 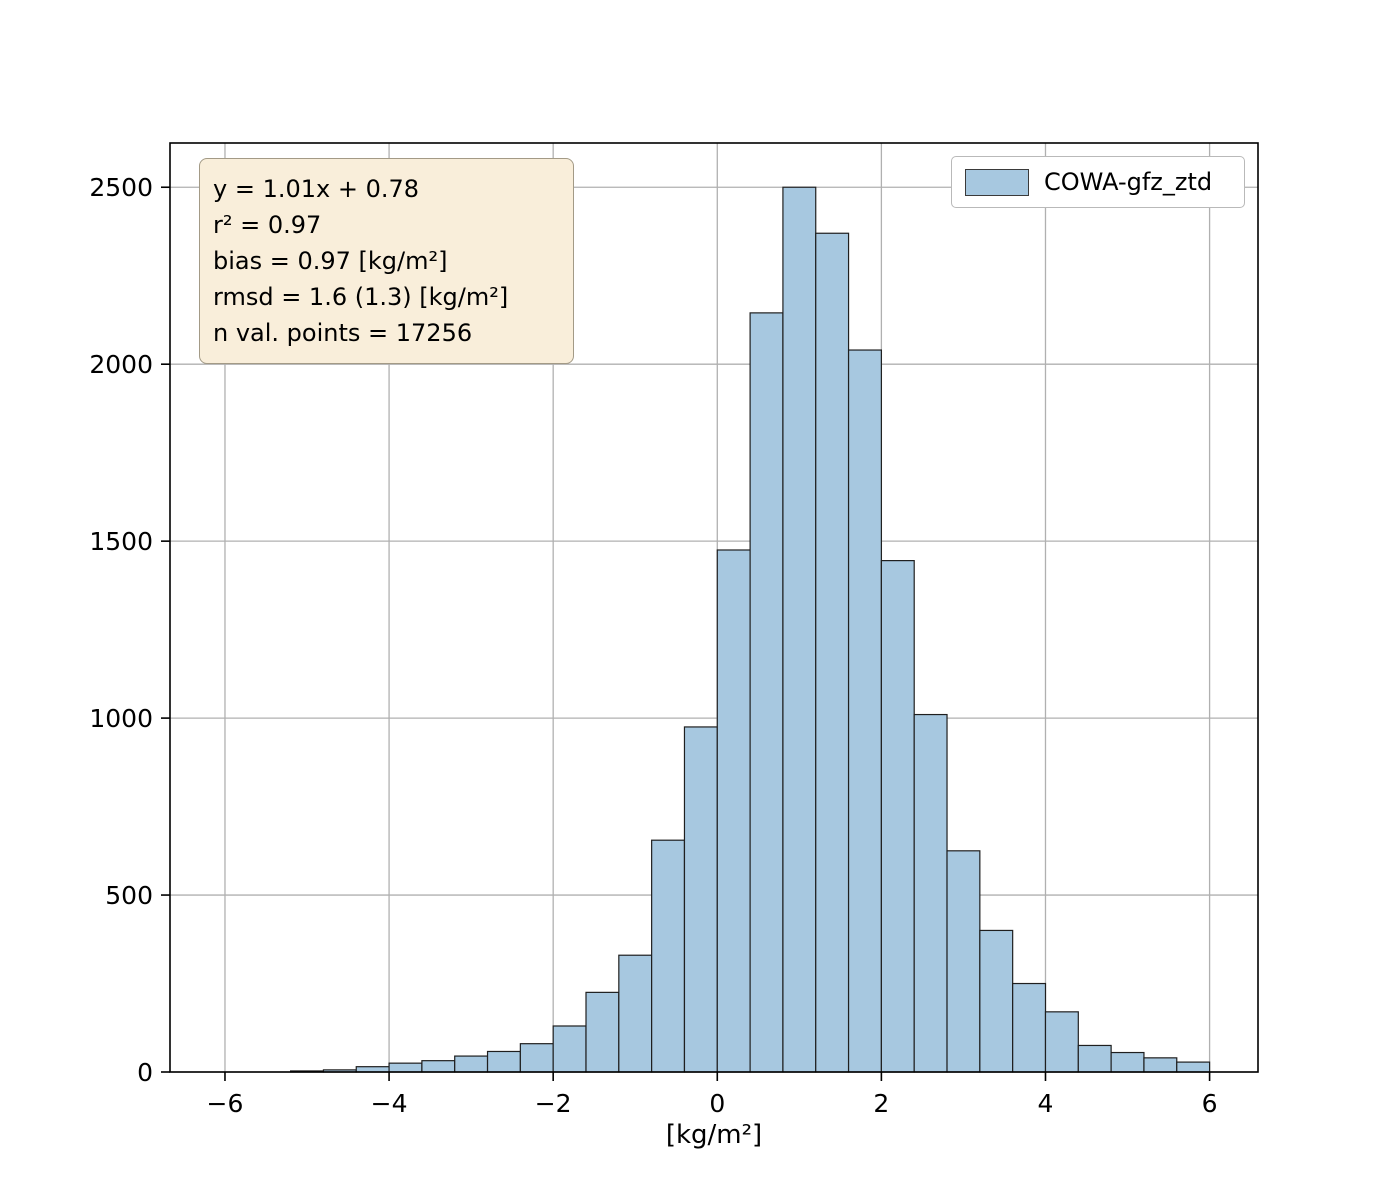 I want to click on stats-line-npoints: n val. points = 17256, so click(x=343, y=333).